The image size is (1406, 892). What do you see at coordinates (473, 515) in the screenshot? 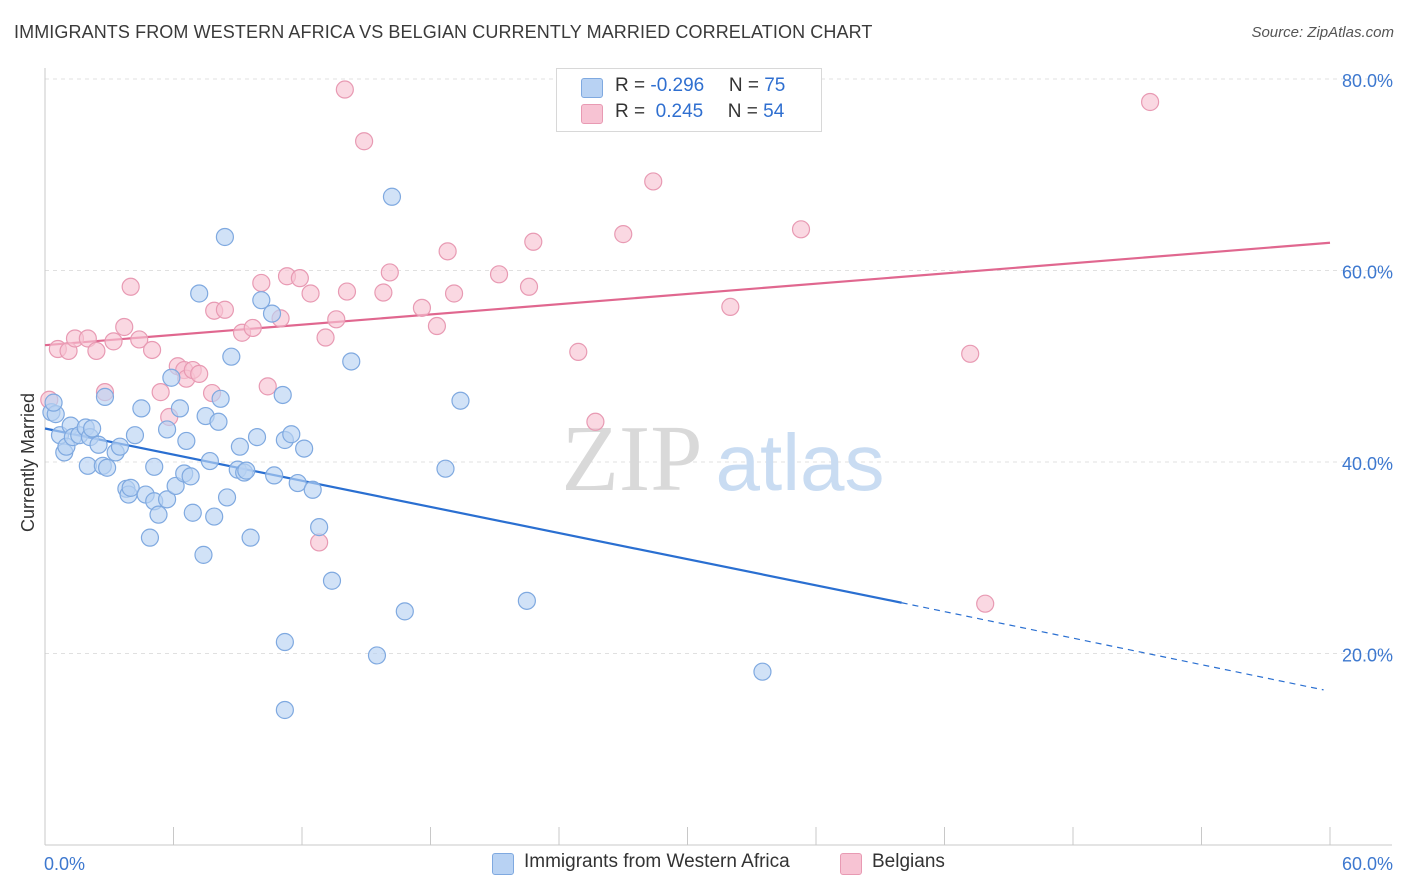
I see `trend-line-western-africa` at bounding box center [473, 515].